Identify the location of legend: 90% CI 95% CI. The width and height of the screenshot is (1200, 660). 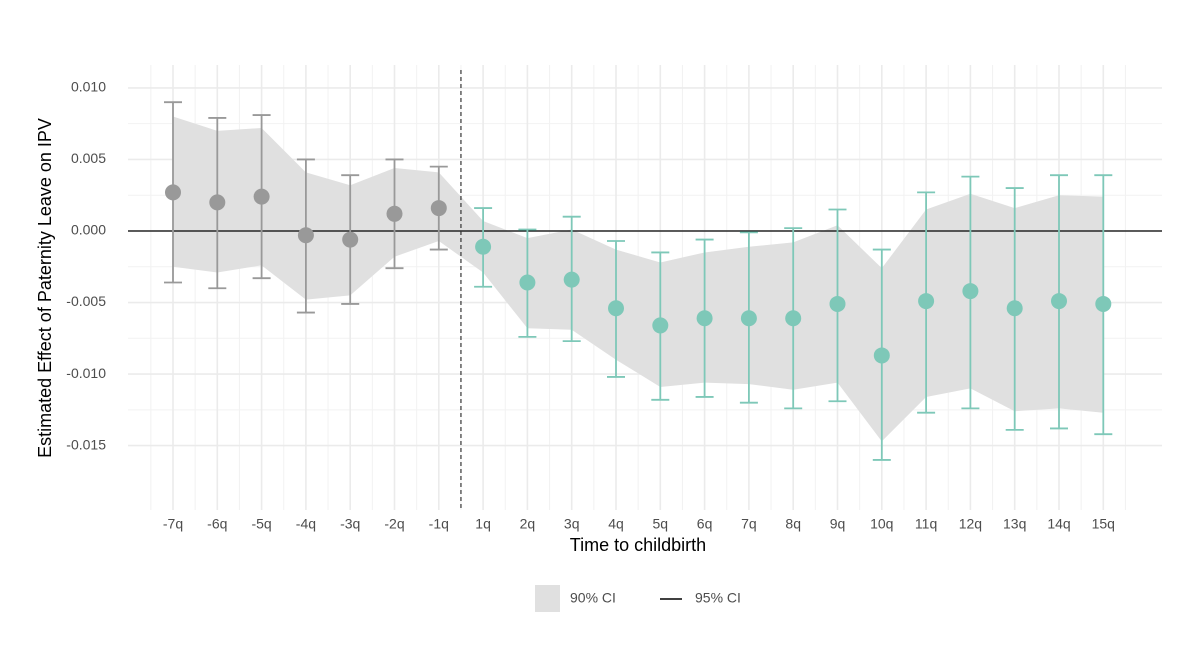
(638, 598).